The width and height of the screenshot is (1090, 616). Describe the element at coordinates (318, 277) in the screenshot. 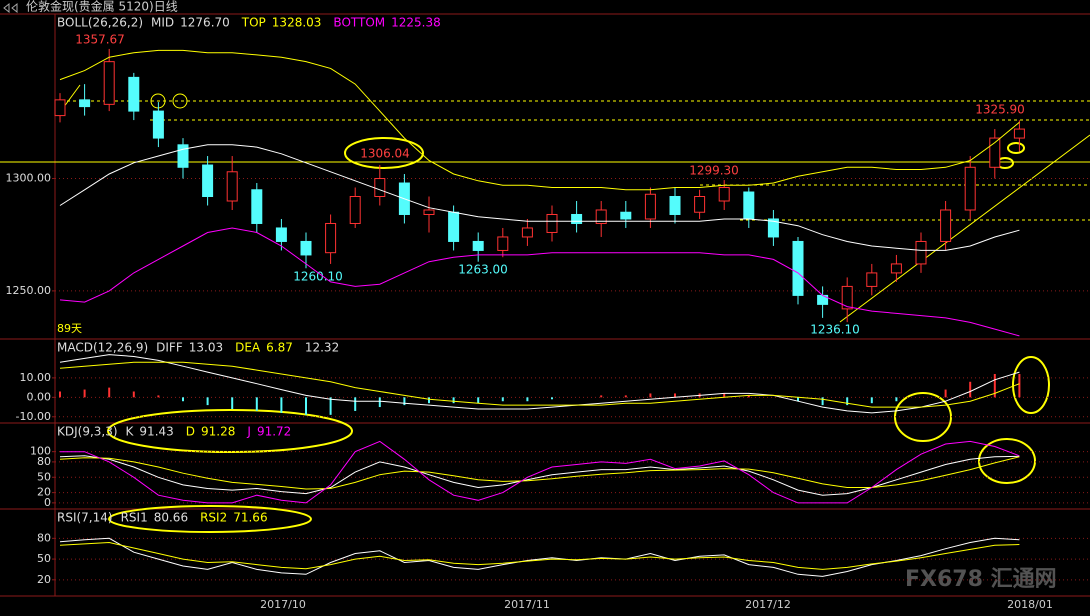

I see `price-annotation: 1260.10` at that location.